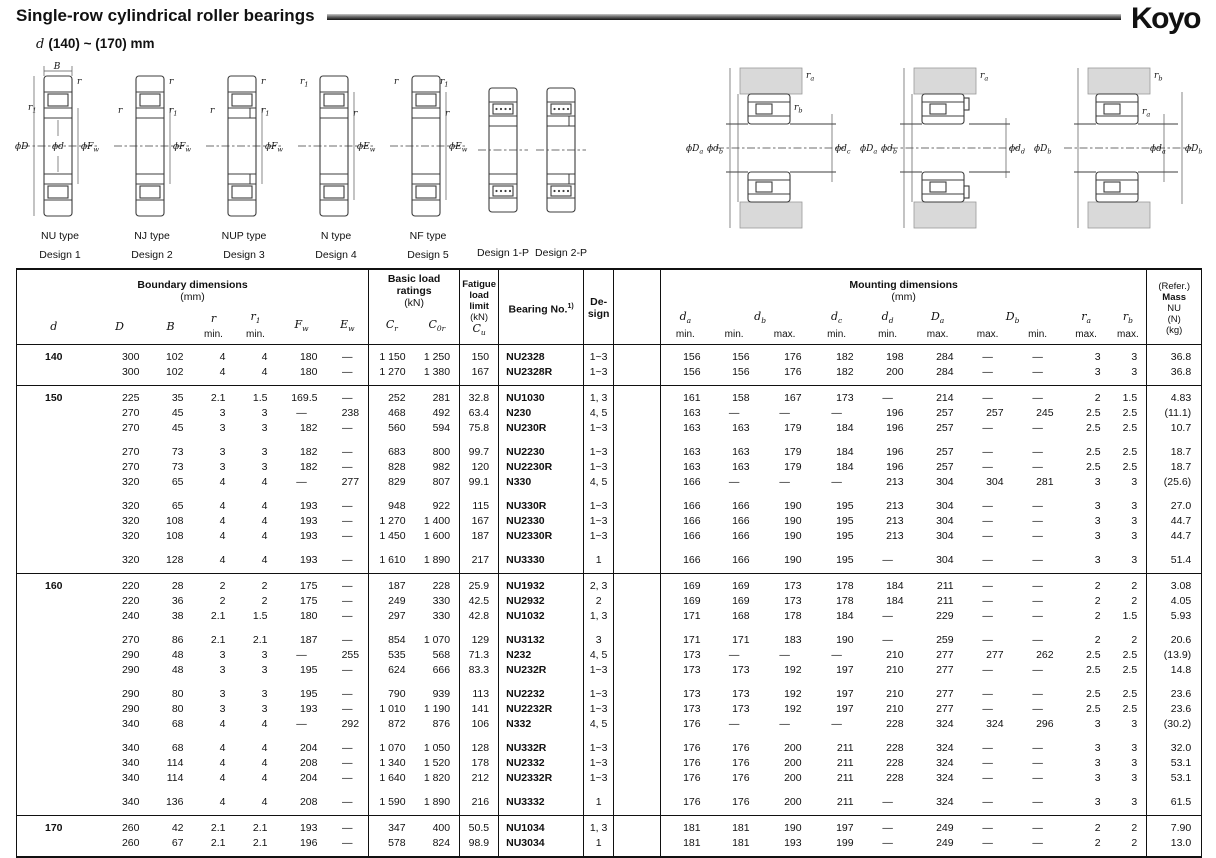  Describe the element at coordinates (945, 655) in the screenshot. I see `cell-Da: 277` at that location.